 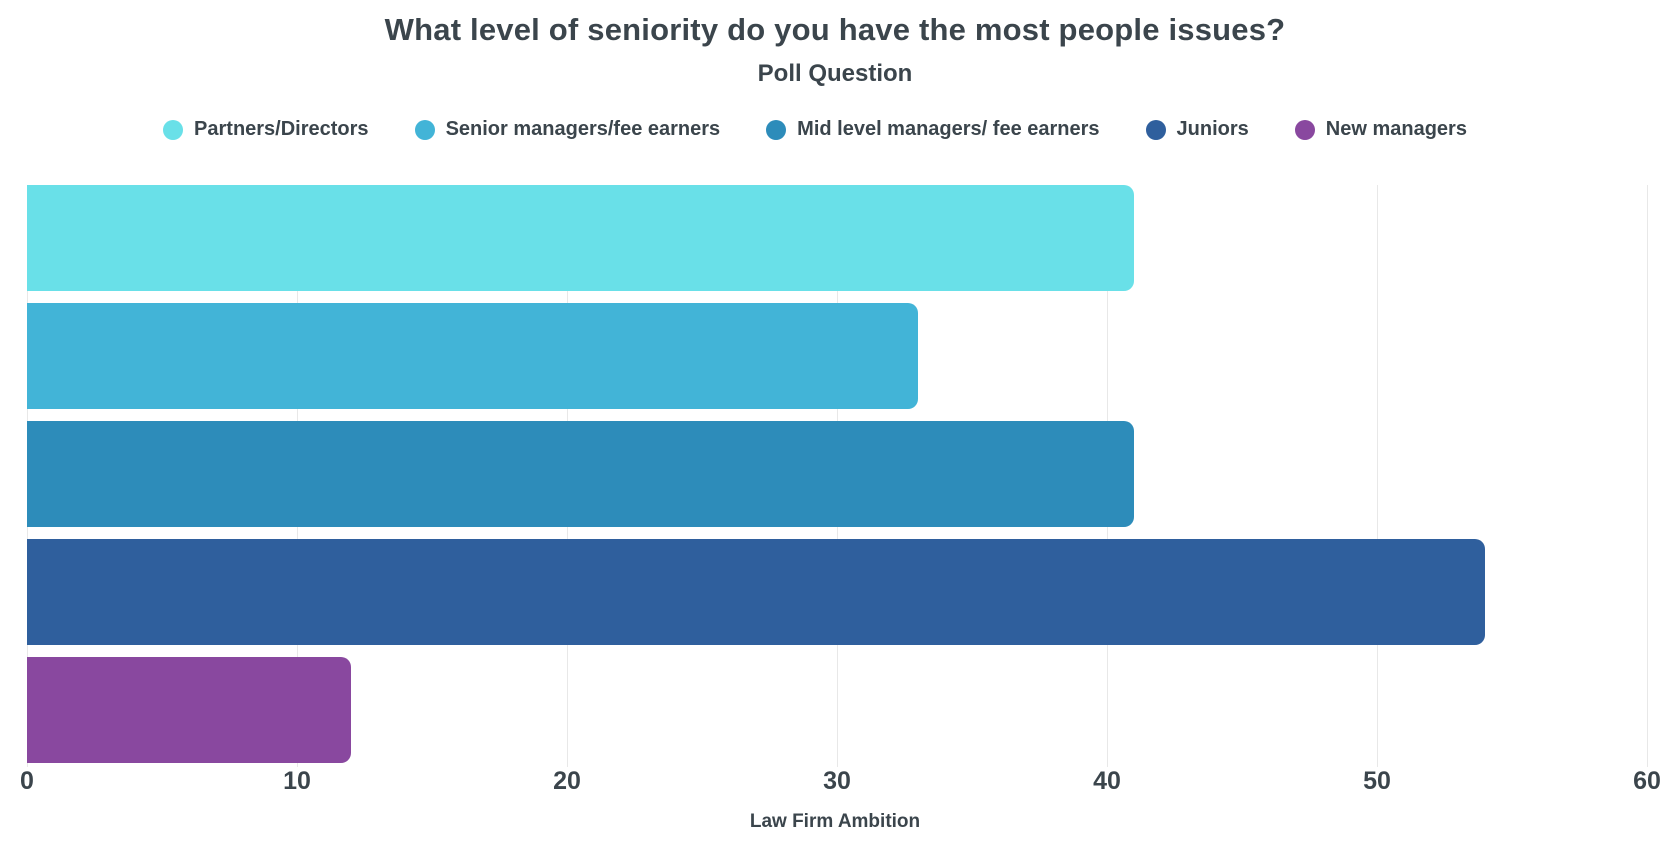 I want to click on legend-item-partners-directors: Partners/Directors, so click(x=266, y=129).